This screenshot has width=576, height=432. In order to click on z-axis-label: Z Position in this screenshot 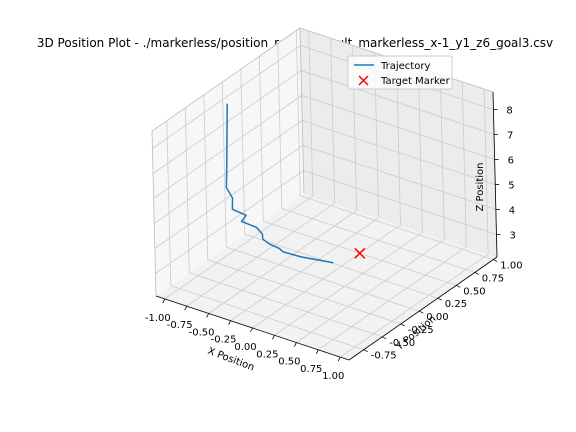, I will do `click(480, 187)`.